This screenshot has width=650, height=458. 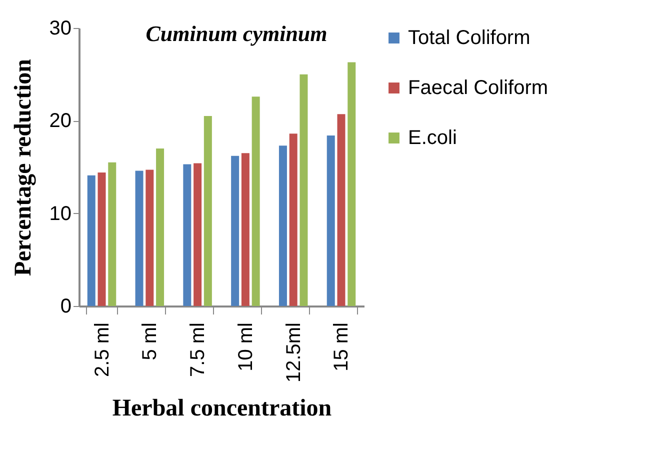 What do you see at coordinates (293, 352) in the screenshot?
I see `x-tick-label: 12.5ml` at bounding box center [293, 352].